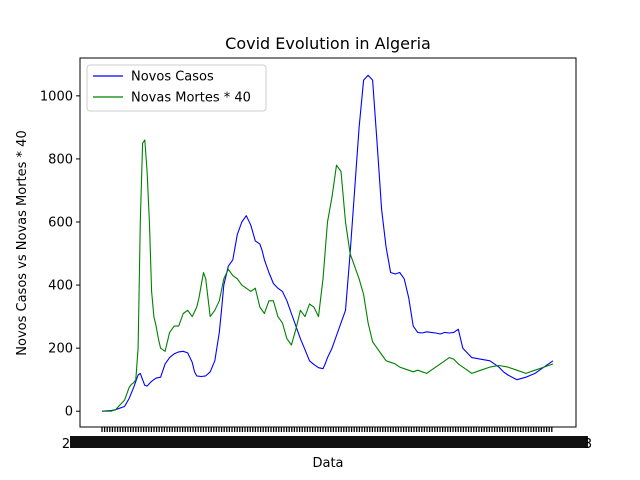  I want to click on y-tick-label-200: 200, so click(60, 349).